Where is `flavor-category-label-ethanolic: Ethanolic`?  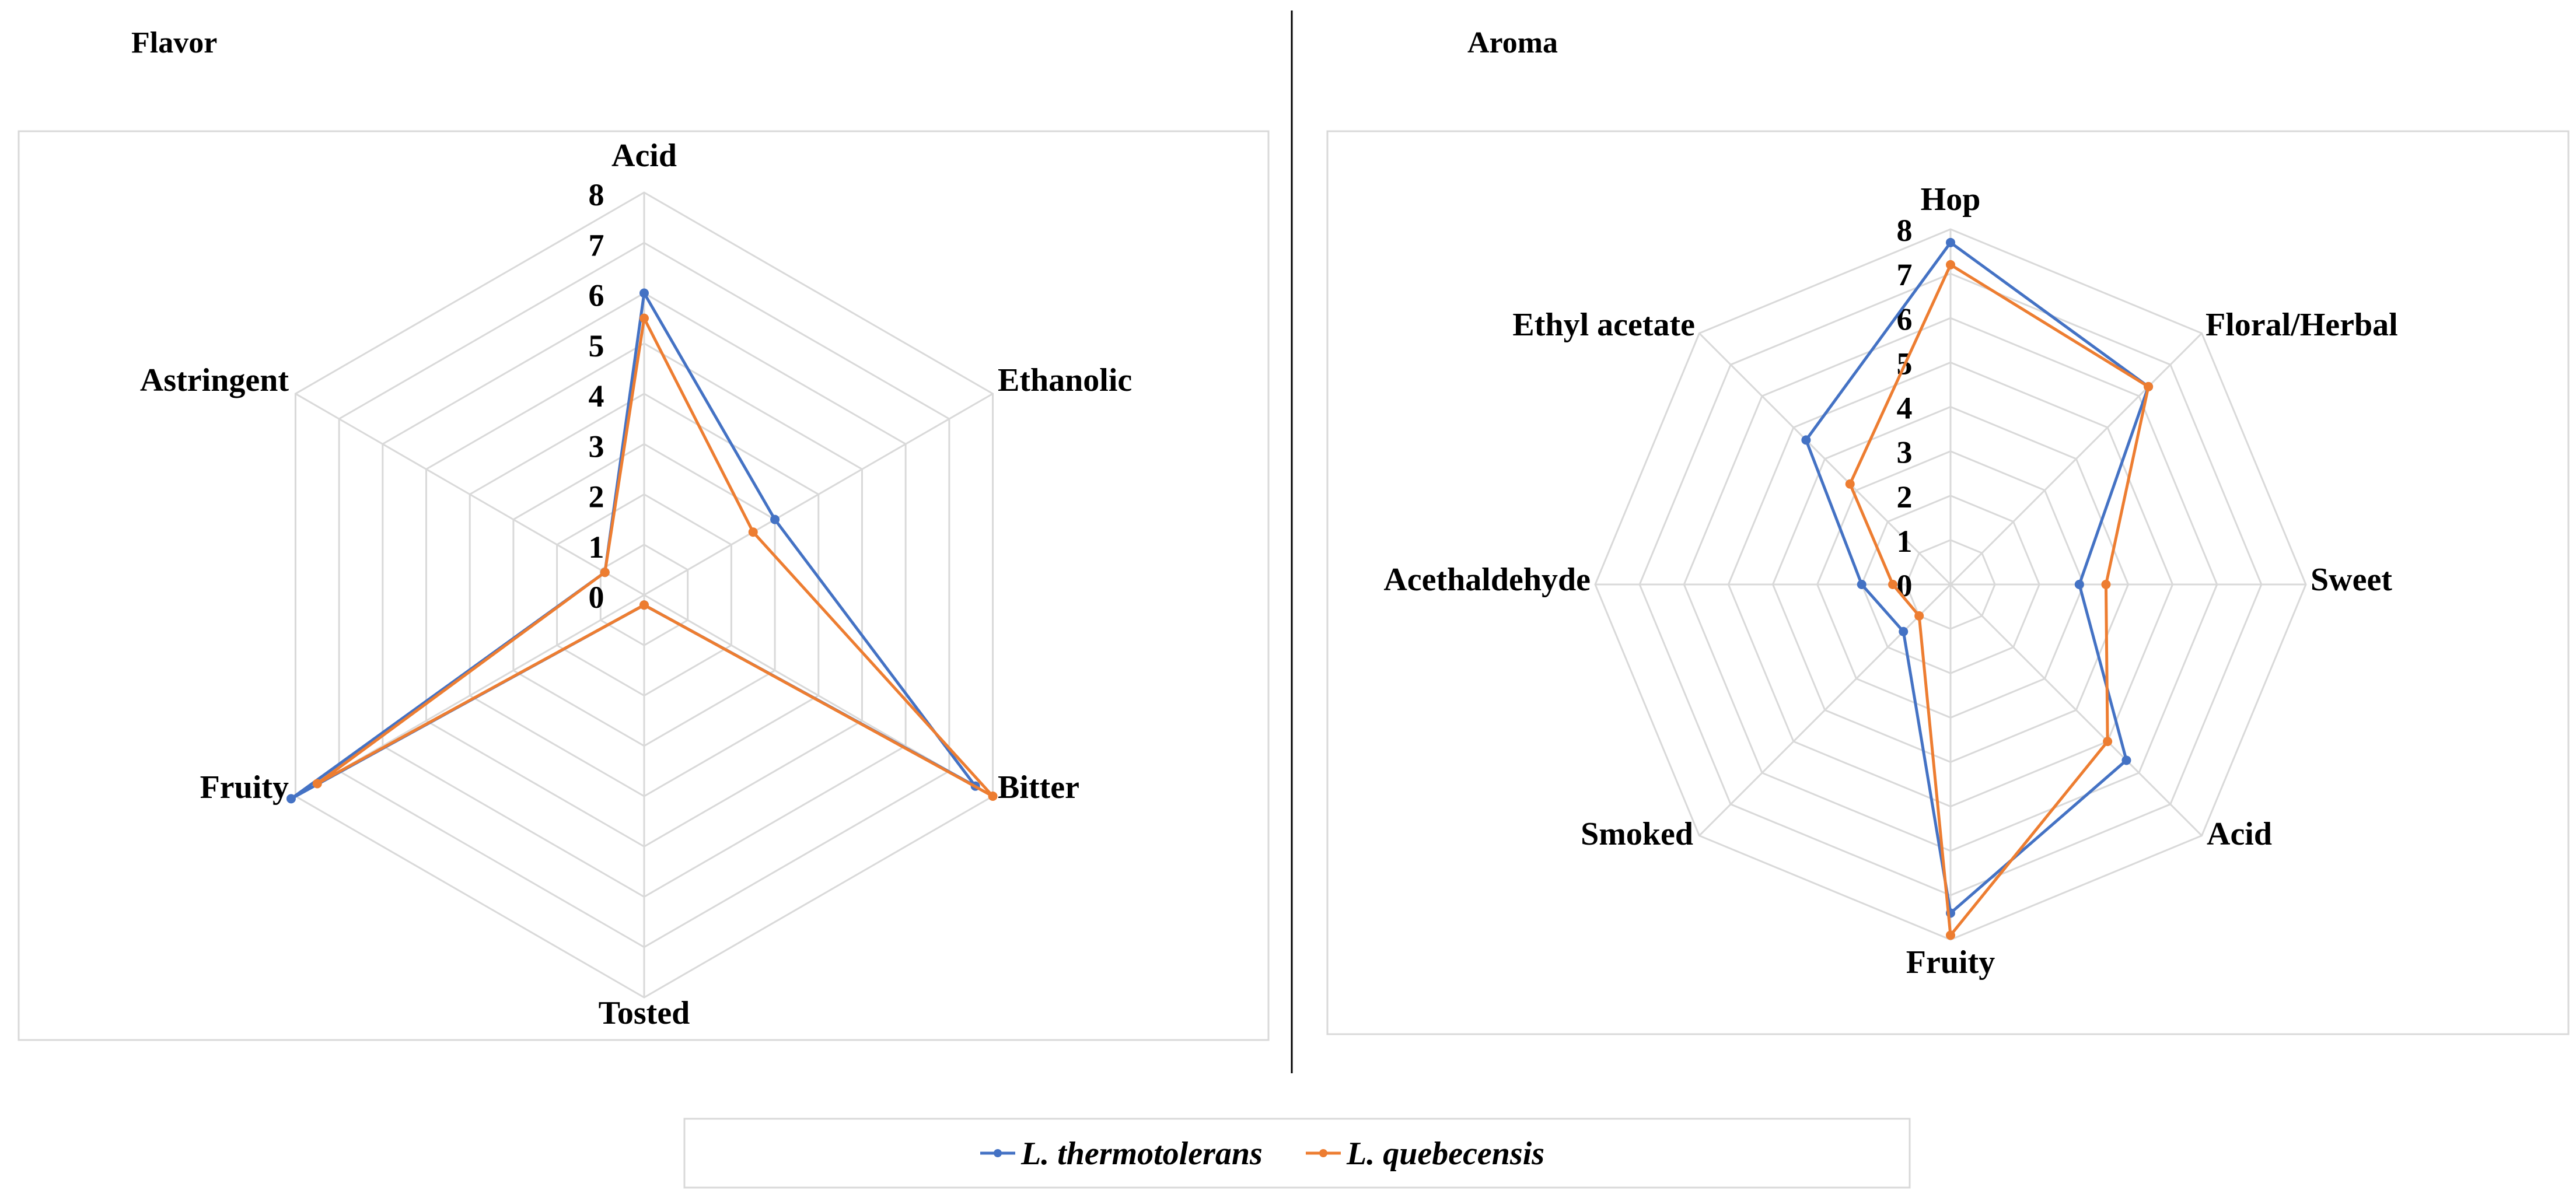 flavor-category-label-ethanolic: Ethanolic is located at coordinates (1065, 380).